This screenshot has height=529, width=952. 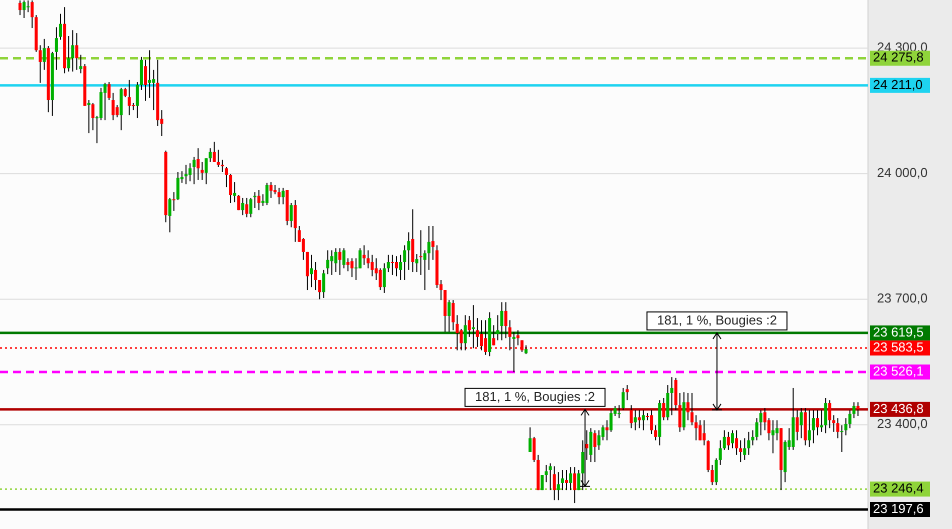 What do you see at coordinates (902, 424) in the screenshot?
I see `y-tick-label: 23 400,0` at bounding box center [902, 424].